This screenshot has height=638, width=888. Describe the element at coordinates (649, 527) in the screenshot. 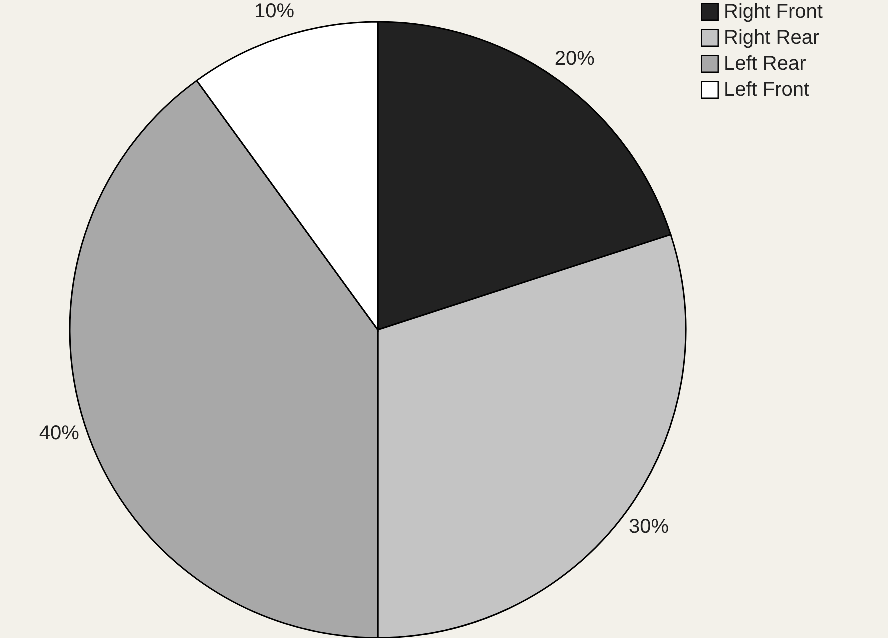

I see `data-label: 30%` at that location.